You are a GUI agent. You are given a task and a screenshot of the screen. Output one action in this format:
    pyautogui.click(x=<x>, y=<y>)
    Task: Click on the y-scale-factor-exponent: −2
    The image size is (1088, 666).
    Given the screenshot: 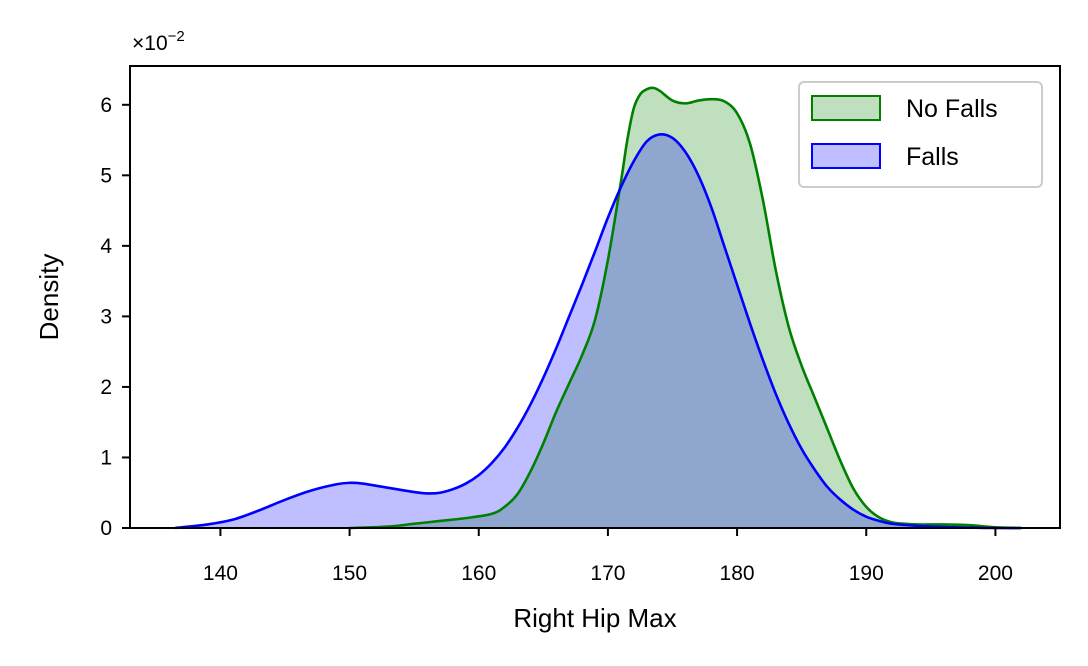 What is the action you would take?
    pyautogui.click(x=176, y=36)
    